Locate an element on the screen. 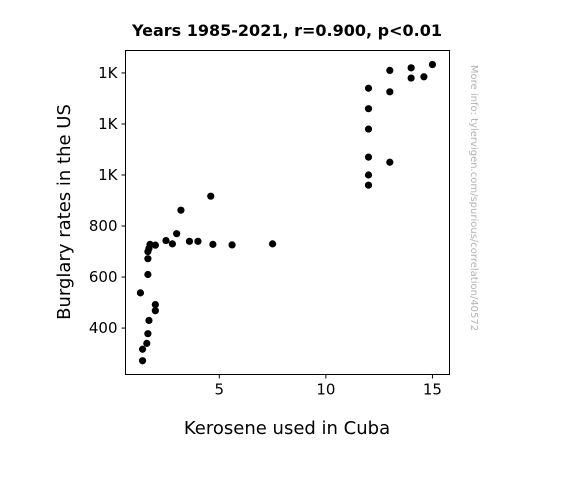 This screenshot has width=575, height=500. y-tick-label: 800 is located at coordinates (103, 226).